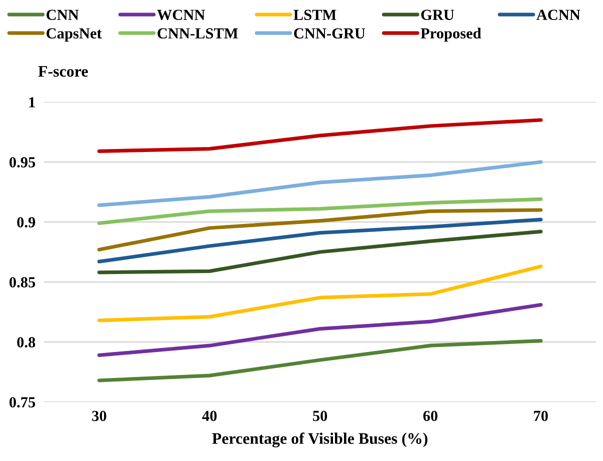 This screenshot has height=461, width=603. I want to click on y-axis-title: F-score, so click(63, 71).